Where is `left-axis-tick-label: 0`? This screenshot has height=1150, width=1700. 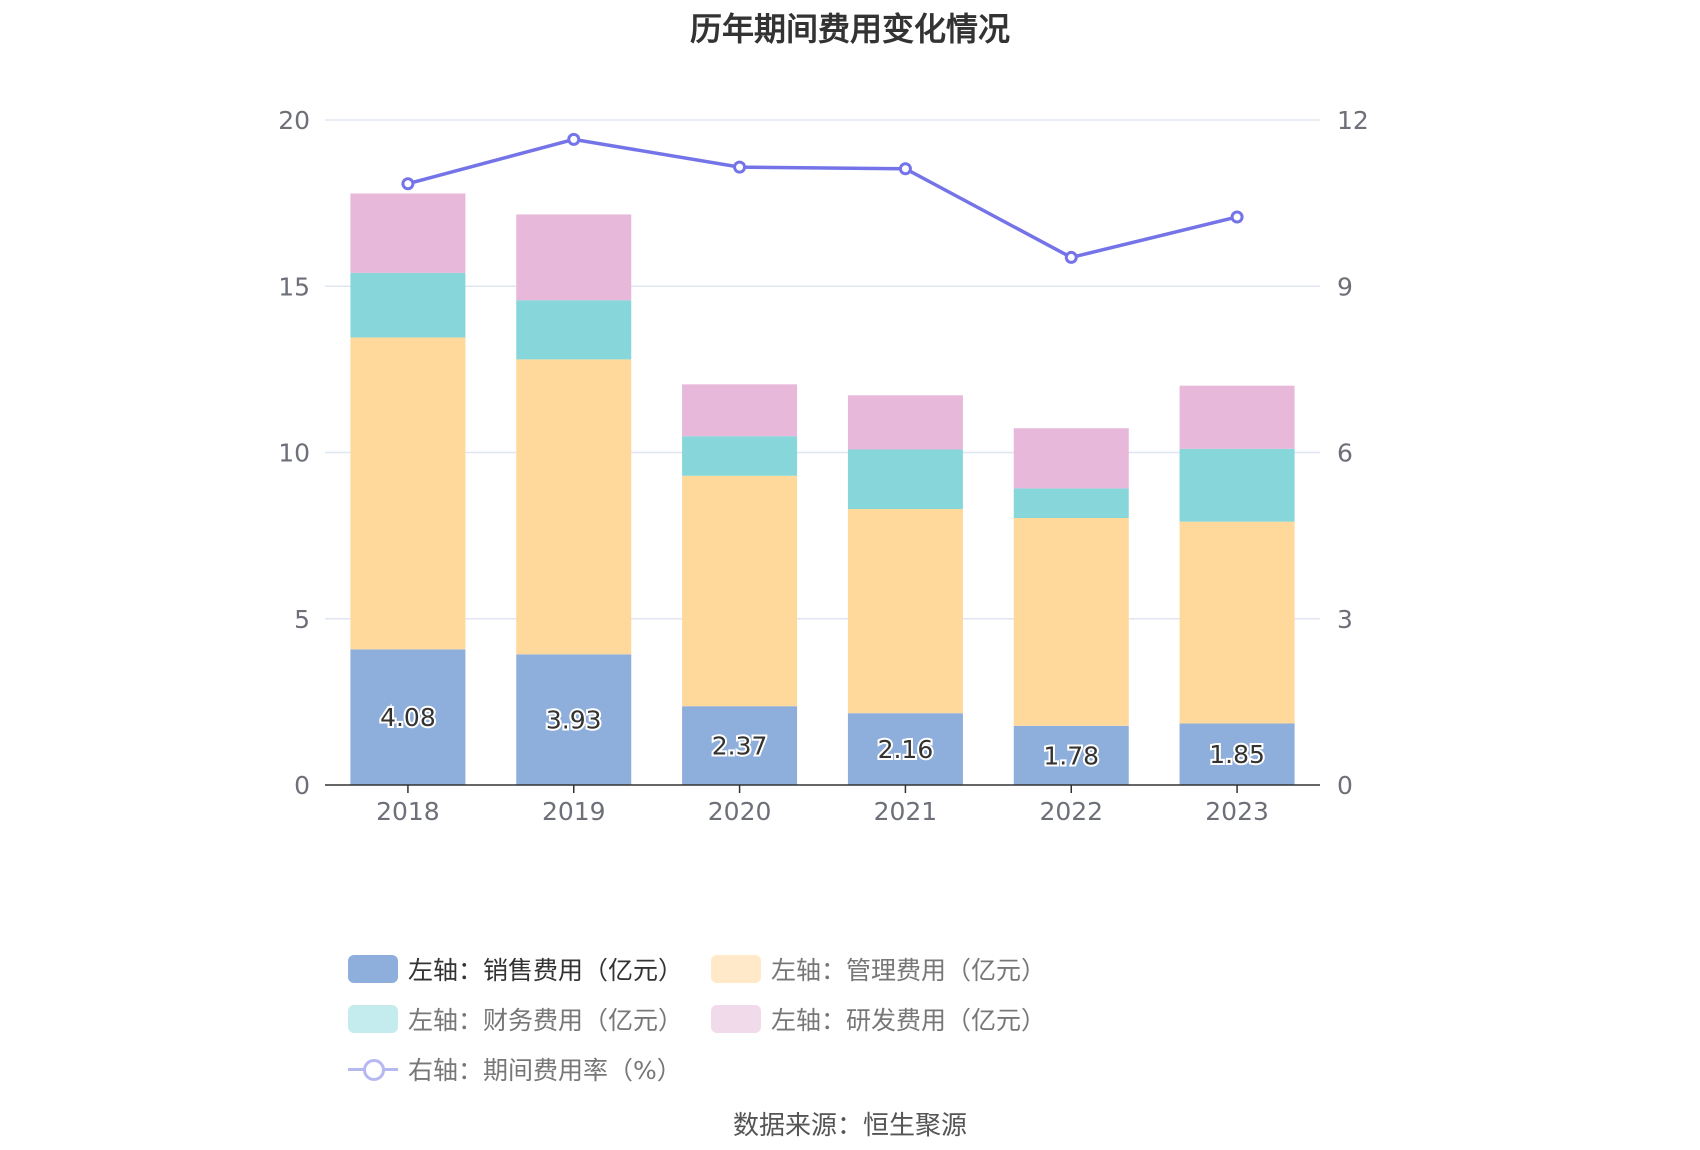
left-axis-tick-label: 0 is located at coordinates (302, 785).